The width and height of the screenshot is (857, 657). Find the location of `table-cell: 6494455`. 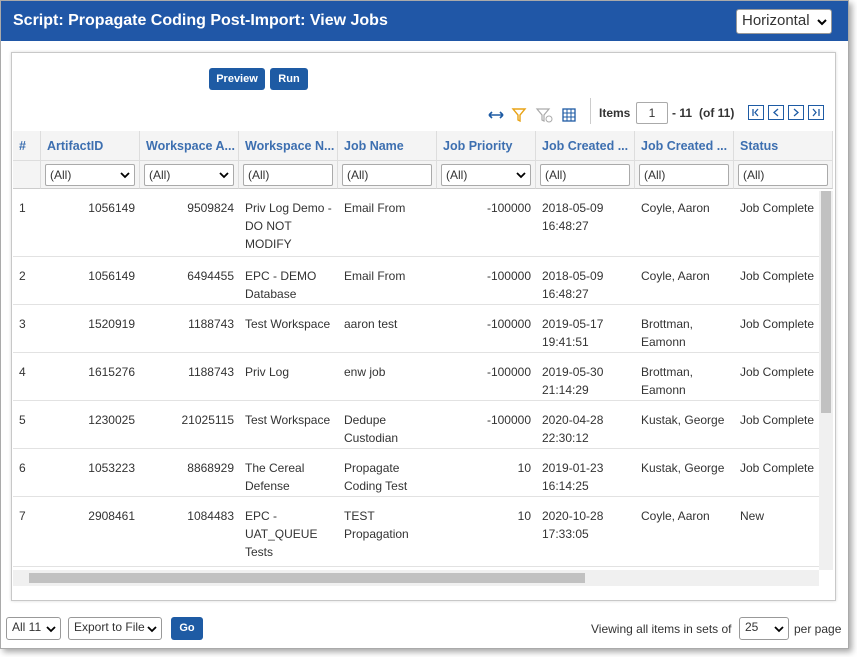

table-cell: 6494455 is located at coordinates (210, 276).